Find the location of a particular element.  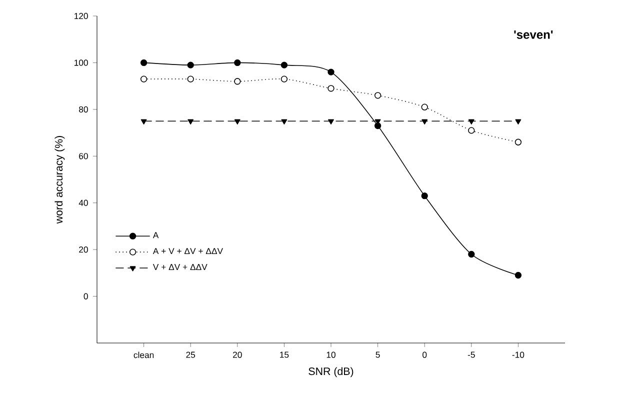

x-tick-label: 10 is located at coordinates (331, 355).